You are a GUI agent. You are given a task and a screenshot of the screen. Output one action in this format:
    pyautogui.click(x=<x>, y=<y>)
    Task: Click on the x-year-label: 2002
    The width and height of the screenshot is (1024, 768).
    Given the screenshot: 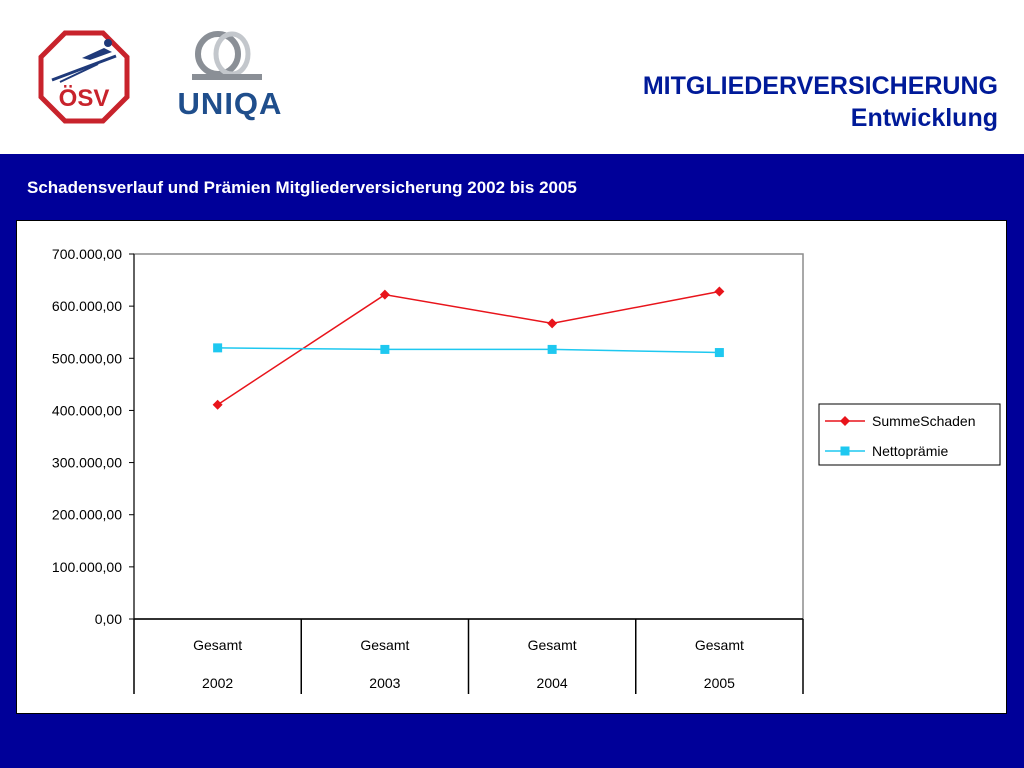 What is the action you would take?
    pyautogui.click(x=217, y=683)
    